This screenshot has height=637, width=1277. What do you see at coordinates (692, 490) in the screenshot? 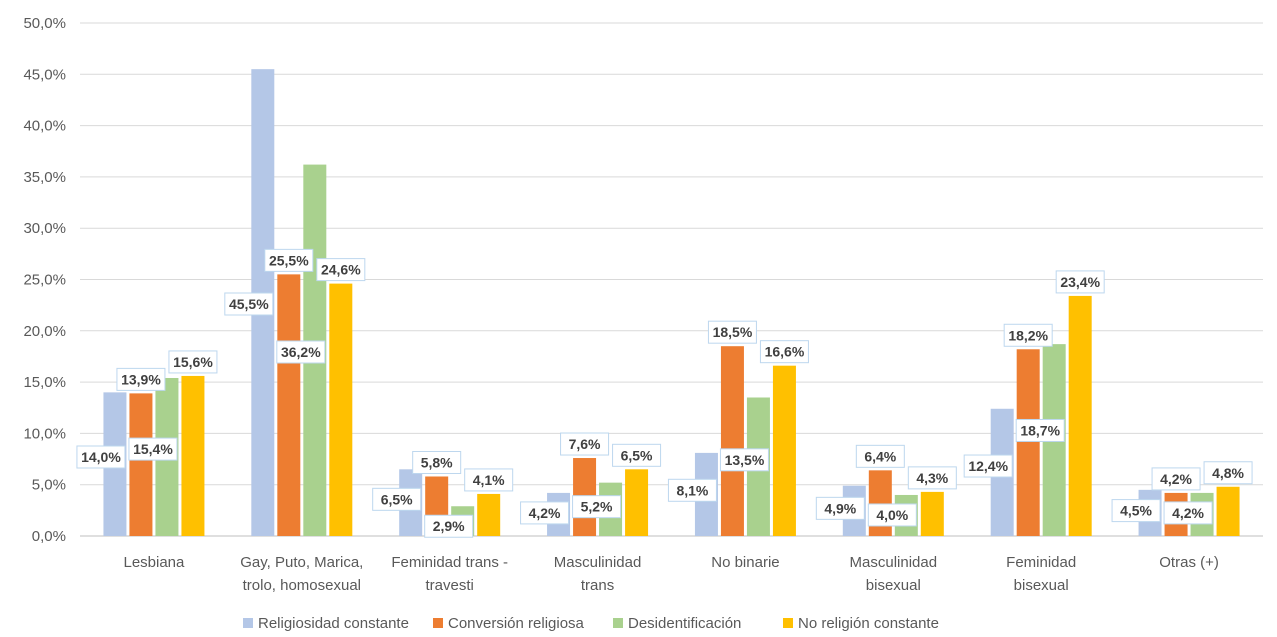
I see `data-label-text: 8,1%` at bounding box center [692, 490].